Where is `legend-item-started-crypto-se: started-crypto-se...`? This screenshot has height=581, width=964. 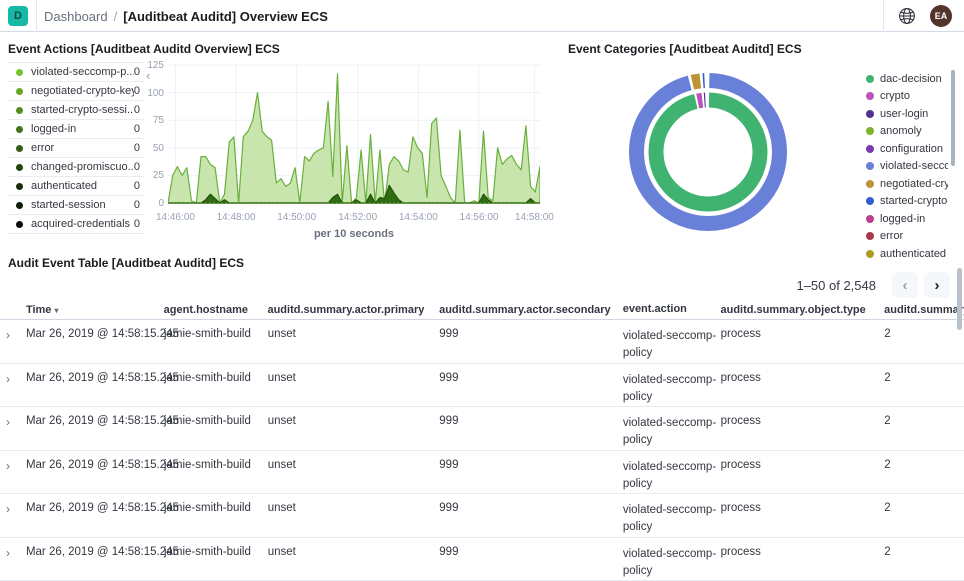
legend-item-started-crypto-se: started-crypto-se... is located at coordinates (907, 202).